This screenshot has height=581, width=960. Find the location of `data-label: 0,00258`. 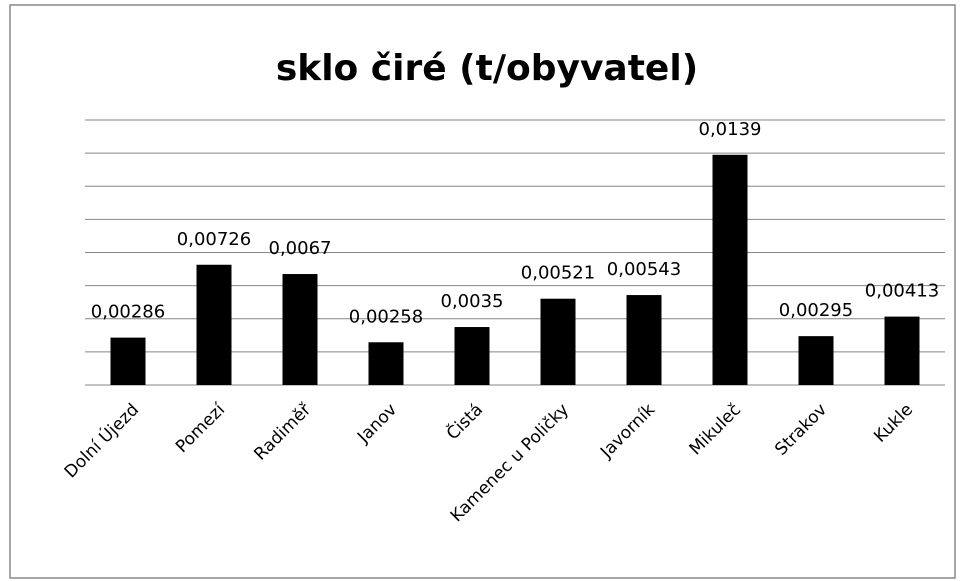

data-label: 0,00258 is located at coordinates (386, 316).